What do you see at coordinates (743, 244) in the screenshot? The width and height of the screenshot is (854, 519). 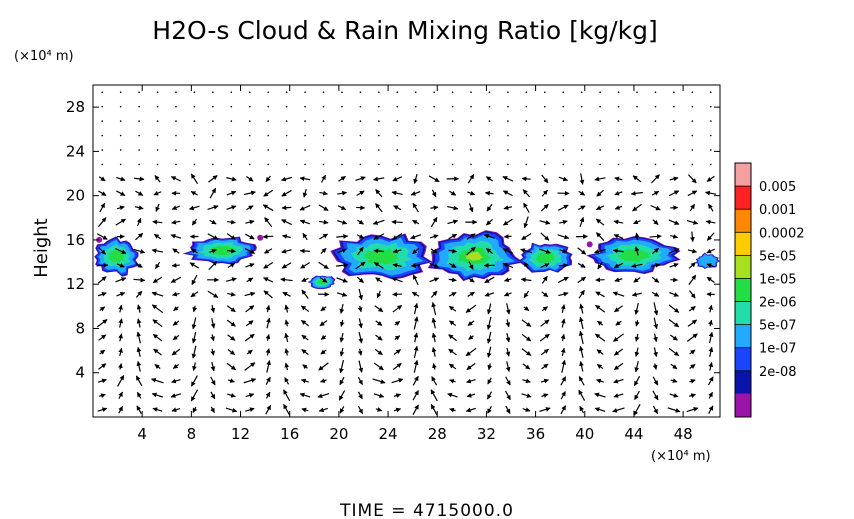 I see `colorbar-swatch` at bounding box center [743, 244].